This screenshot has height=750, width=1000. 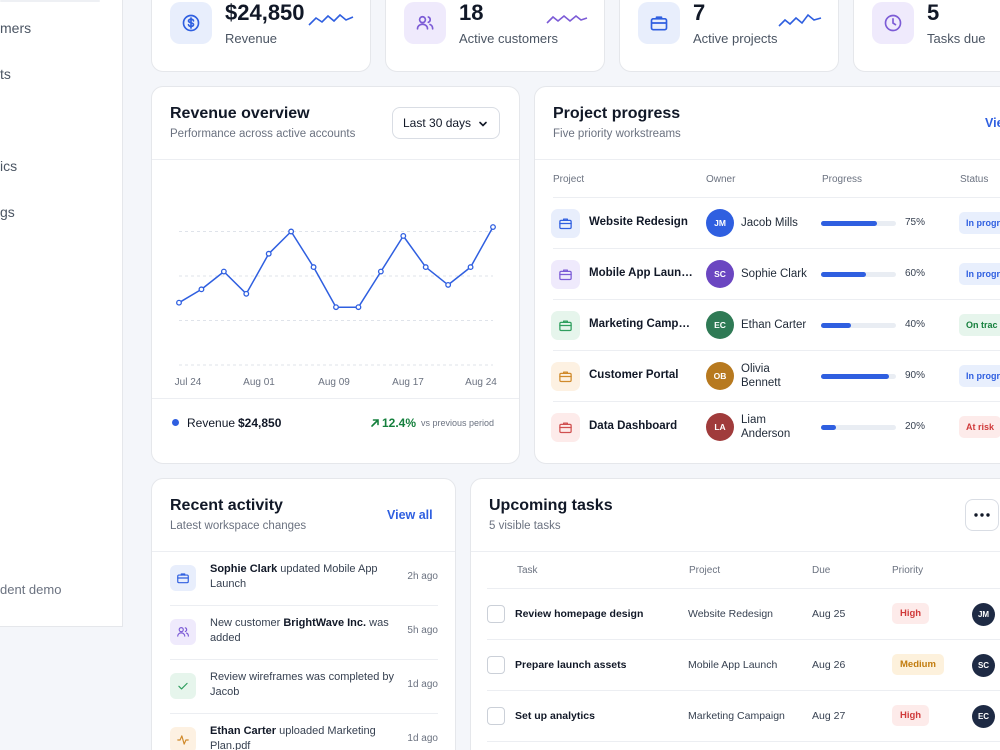 What do you see at coordinates (251, 38) in the screenshot?
I see `stat-label: Revenue` at bounding box center [251, 38].